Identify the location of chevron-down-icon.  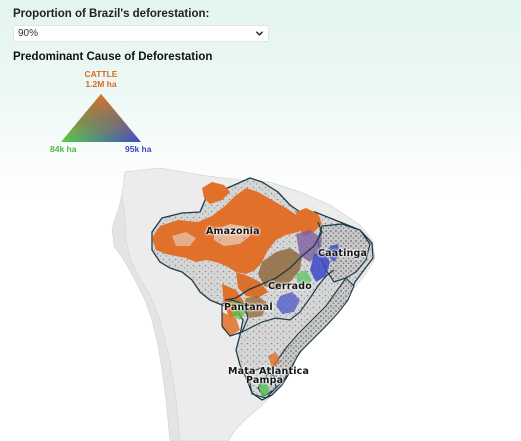
(259, 33).